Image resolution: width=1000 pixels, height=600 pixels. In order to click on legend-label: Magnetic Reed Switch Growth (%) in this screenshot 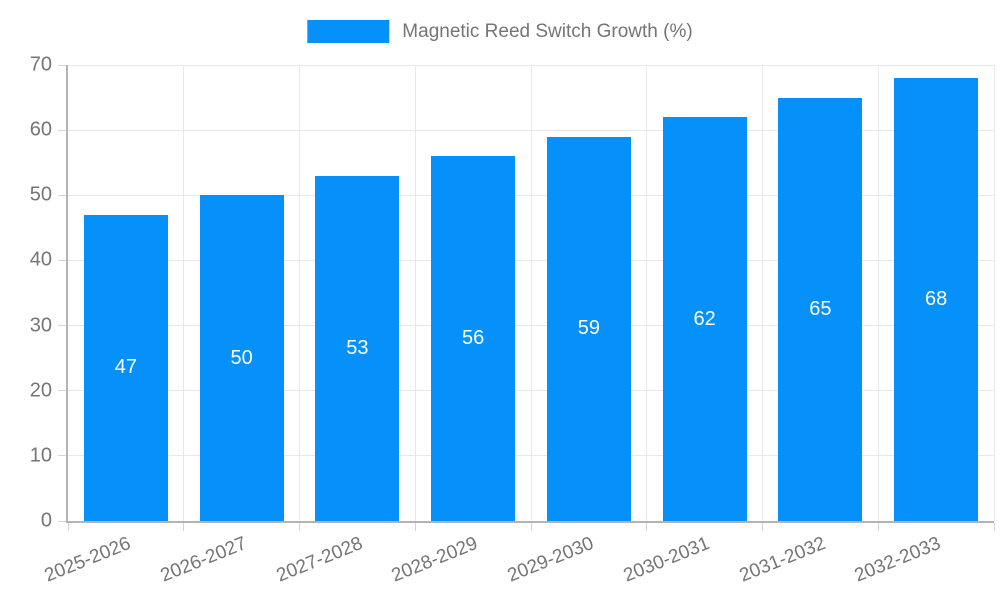, I will do `click(547, 31)`.